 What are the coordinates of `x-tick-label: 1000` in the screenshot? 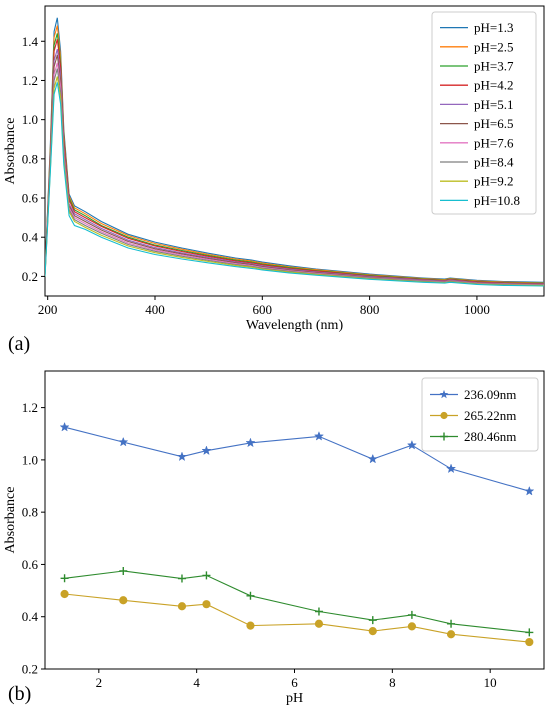 It's located at (477, 309).